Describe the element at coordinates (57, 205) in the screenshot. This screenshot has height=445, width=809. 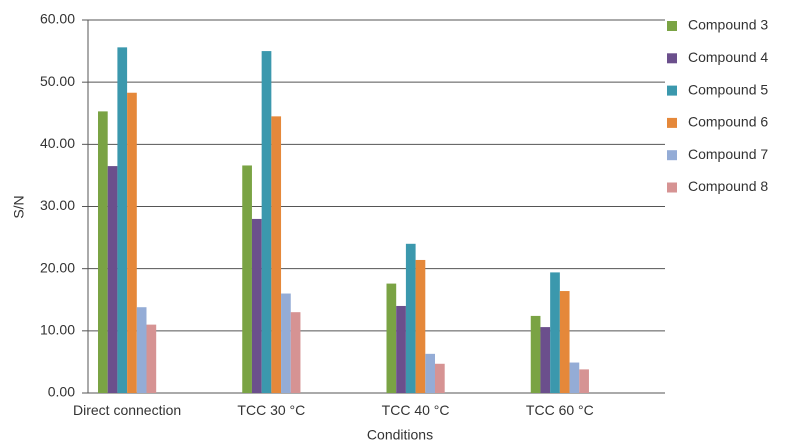
I see `y-tick-label: 30.00` at that location.